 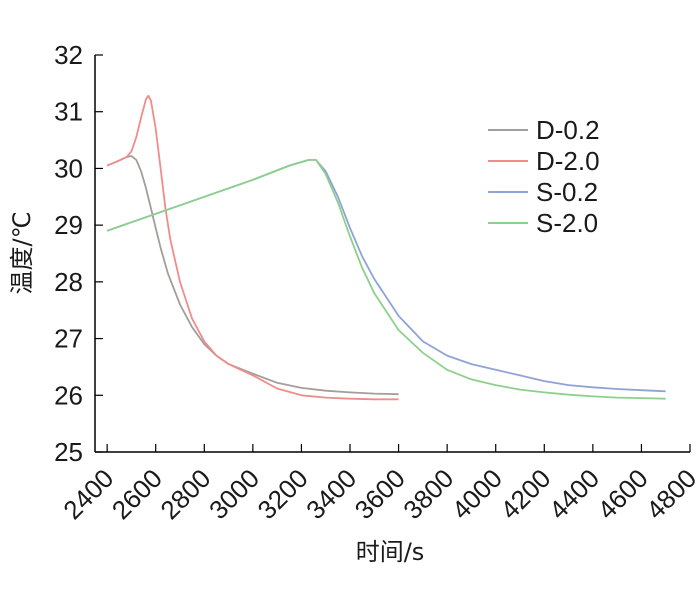 What do you see at coordinates (234, 494) in the screenshot?
I see `x-tick-label: 3000` at bounding box center [234, 494].